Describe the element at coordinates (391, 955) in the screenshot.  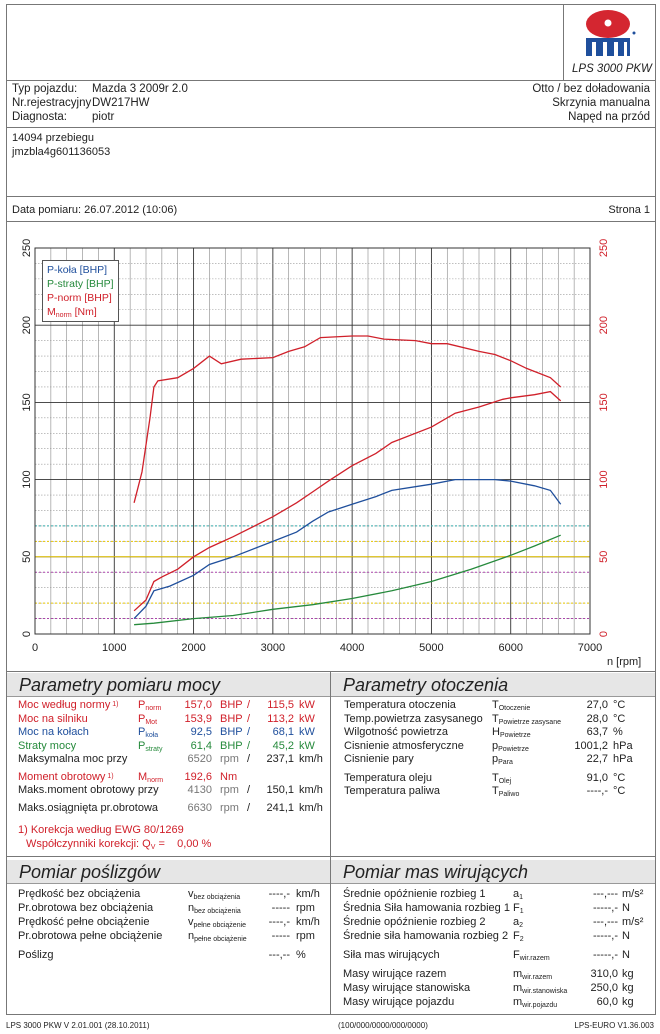
I see `row-label: Siła mas wirujących` at that location.